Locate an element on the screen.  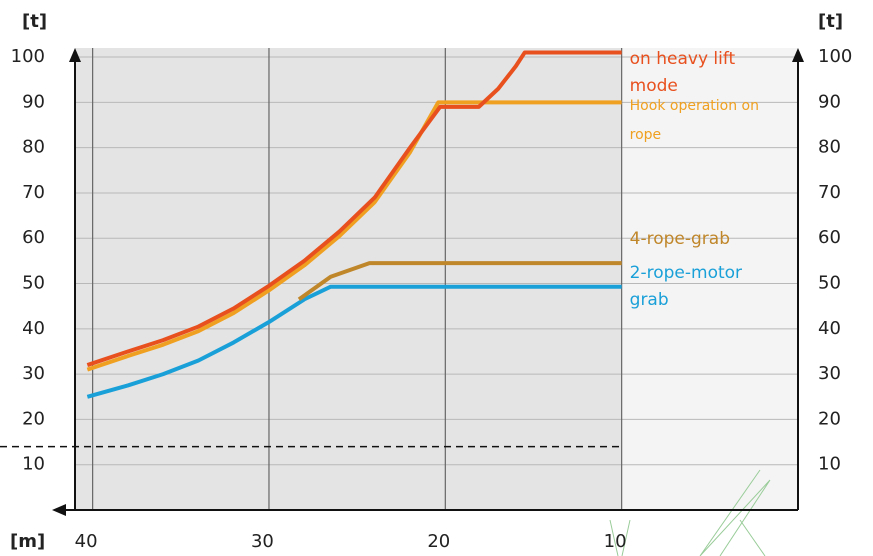
x-axis-arrow is located at coordinates (59, 510).